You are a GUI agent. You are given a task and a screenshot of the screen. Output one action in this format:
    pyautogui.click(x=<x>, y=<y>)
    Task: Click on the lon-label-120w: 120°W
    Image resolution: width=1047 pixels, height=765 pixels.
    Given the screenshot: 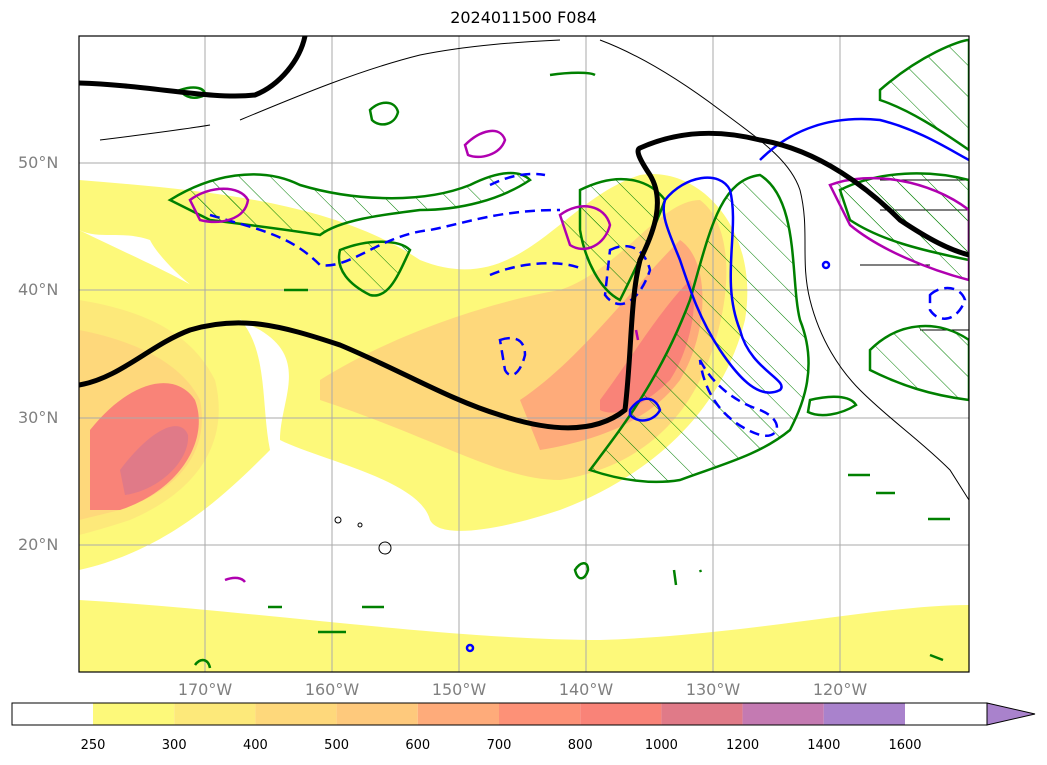 What is the action you would take?
    pyautogui.click(x=840, y=689)
    